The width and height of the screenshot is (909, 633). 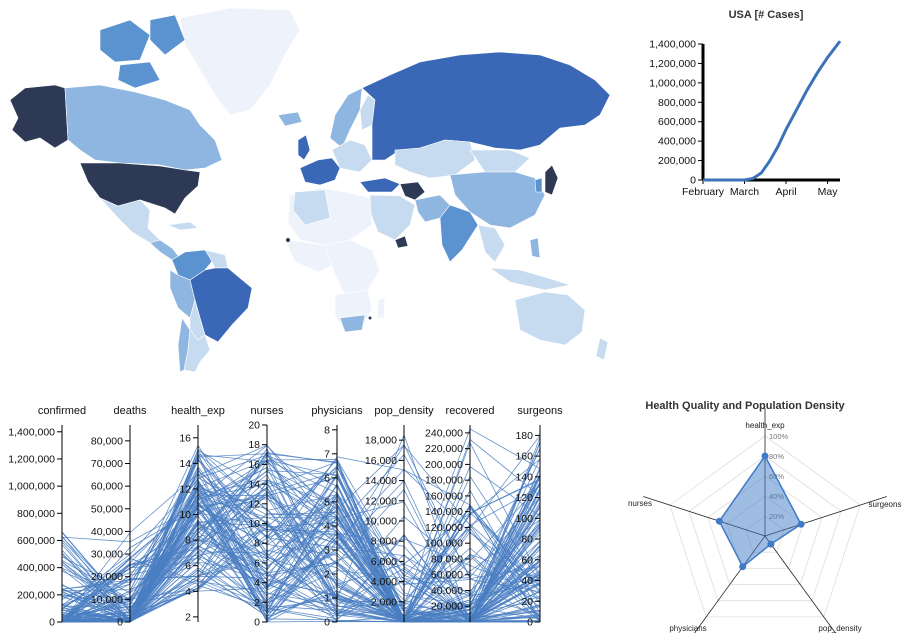 What do you see at coordinates (36, 514) in the screenshot?
I see `axis-tick-label: 800,000` at bounding box center [36, 514].